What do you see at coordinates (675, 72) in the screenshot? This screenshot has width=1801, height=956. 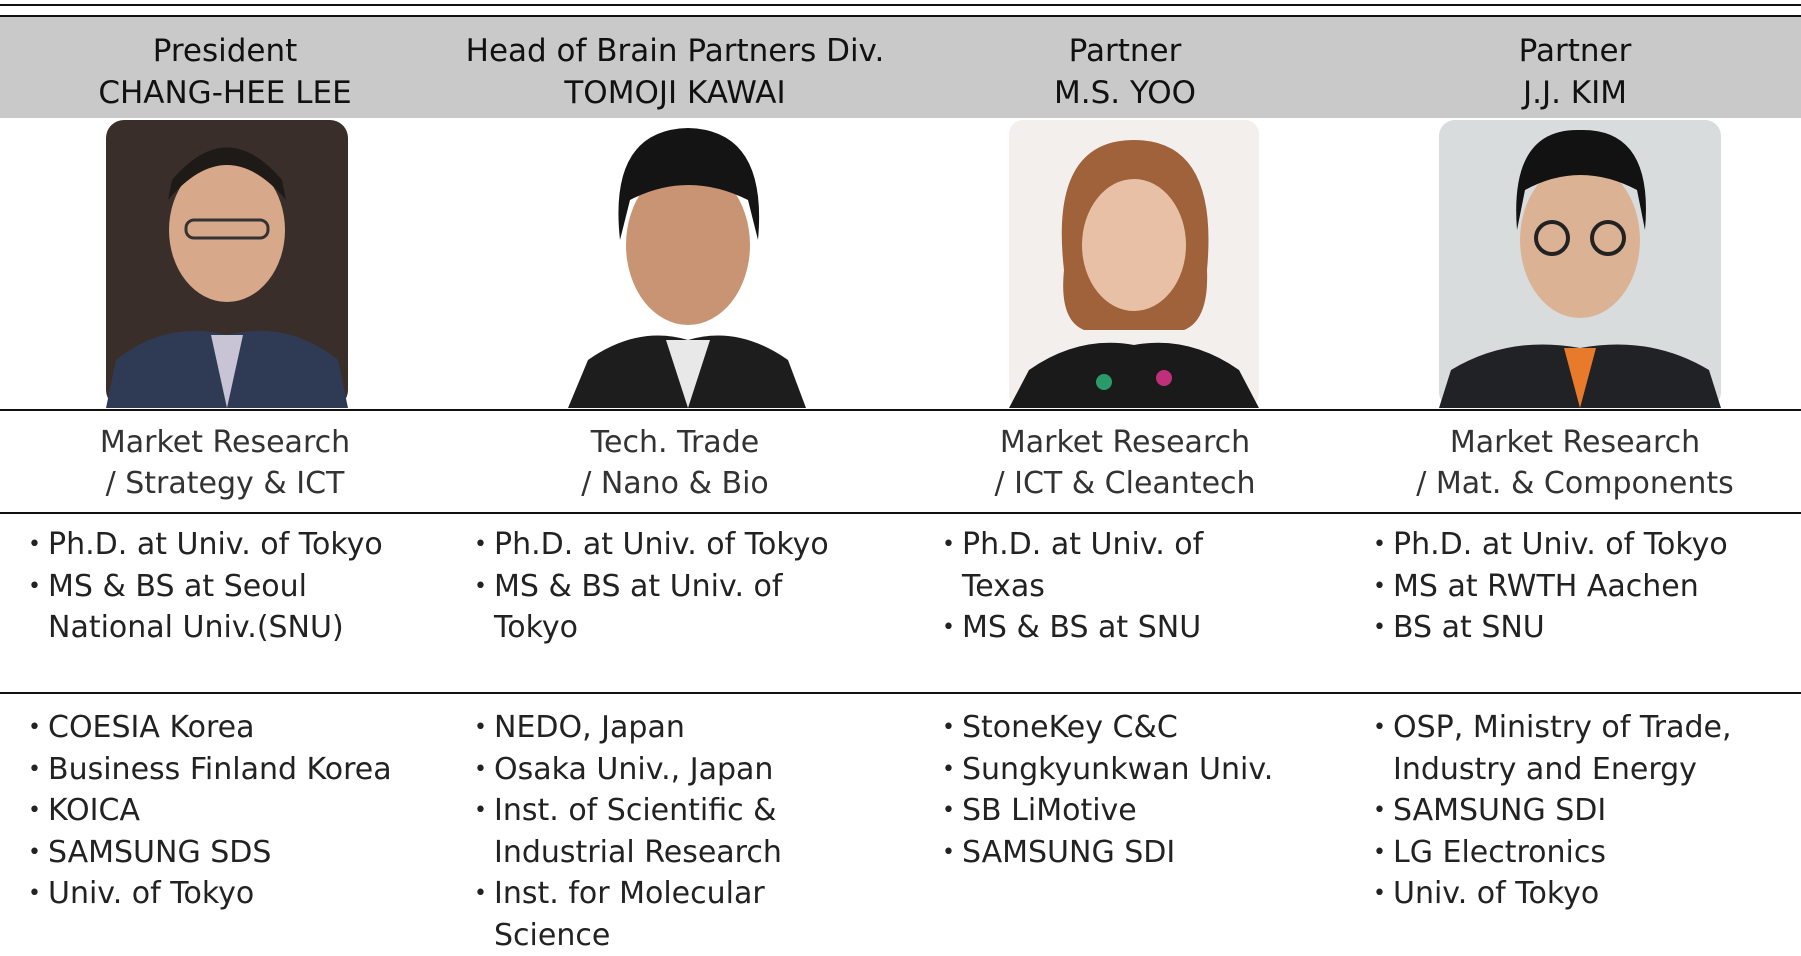 I see `member-header: Head of Brain Partners Div. TOMOJI KAWAI` at bounding box center [675, 72].